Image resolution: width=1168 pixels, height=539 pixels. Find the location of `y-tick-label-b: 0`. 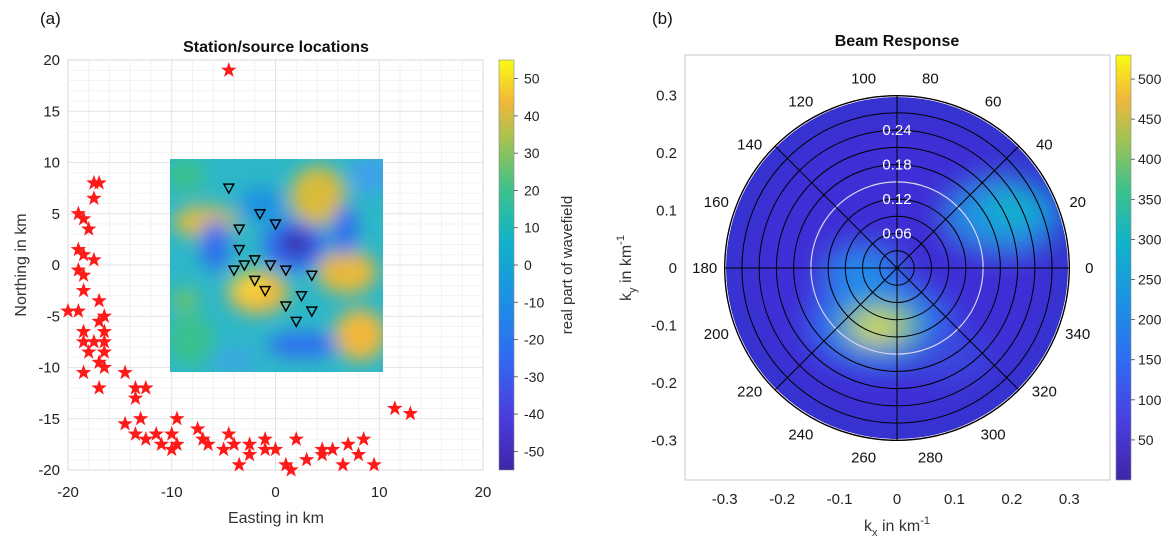

y-tick-label-b: 0 is located at coordinates (673, 268).